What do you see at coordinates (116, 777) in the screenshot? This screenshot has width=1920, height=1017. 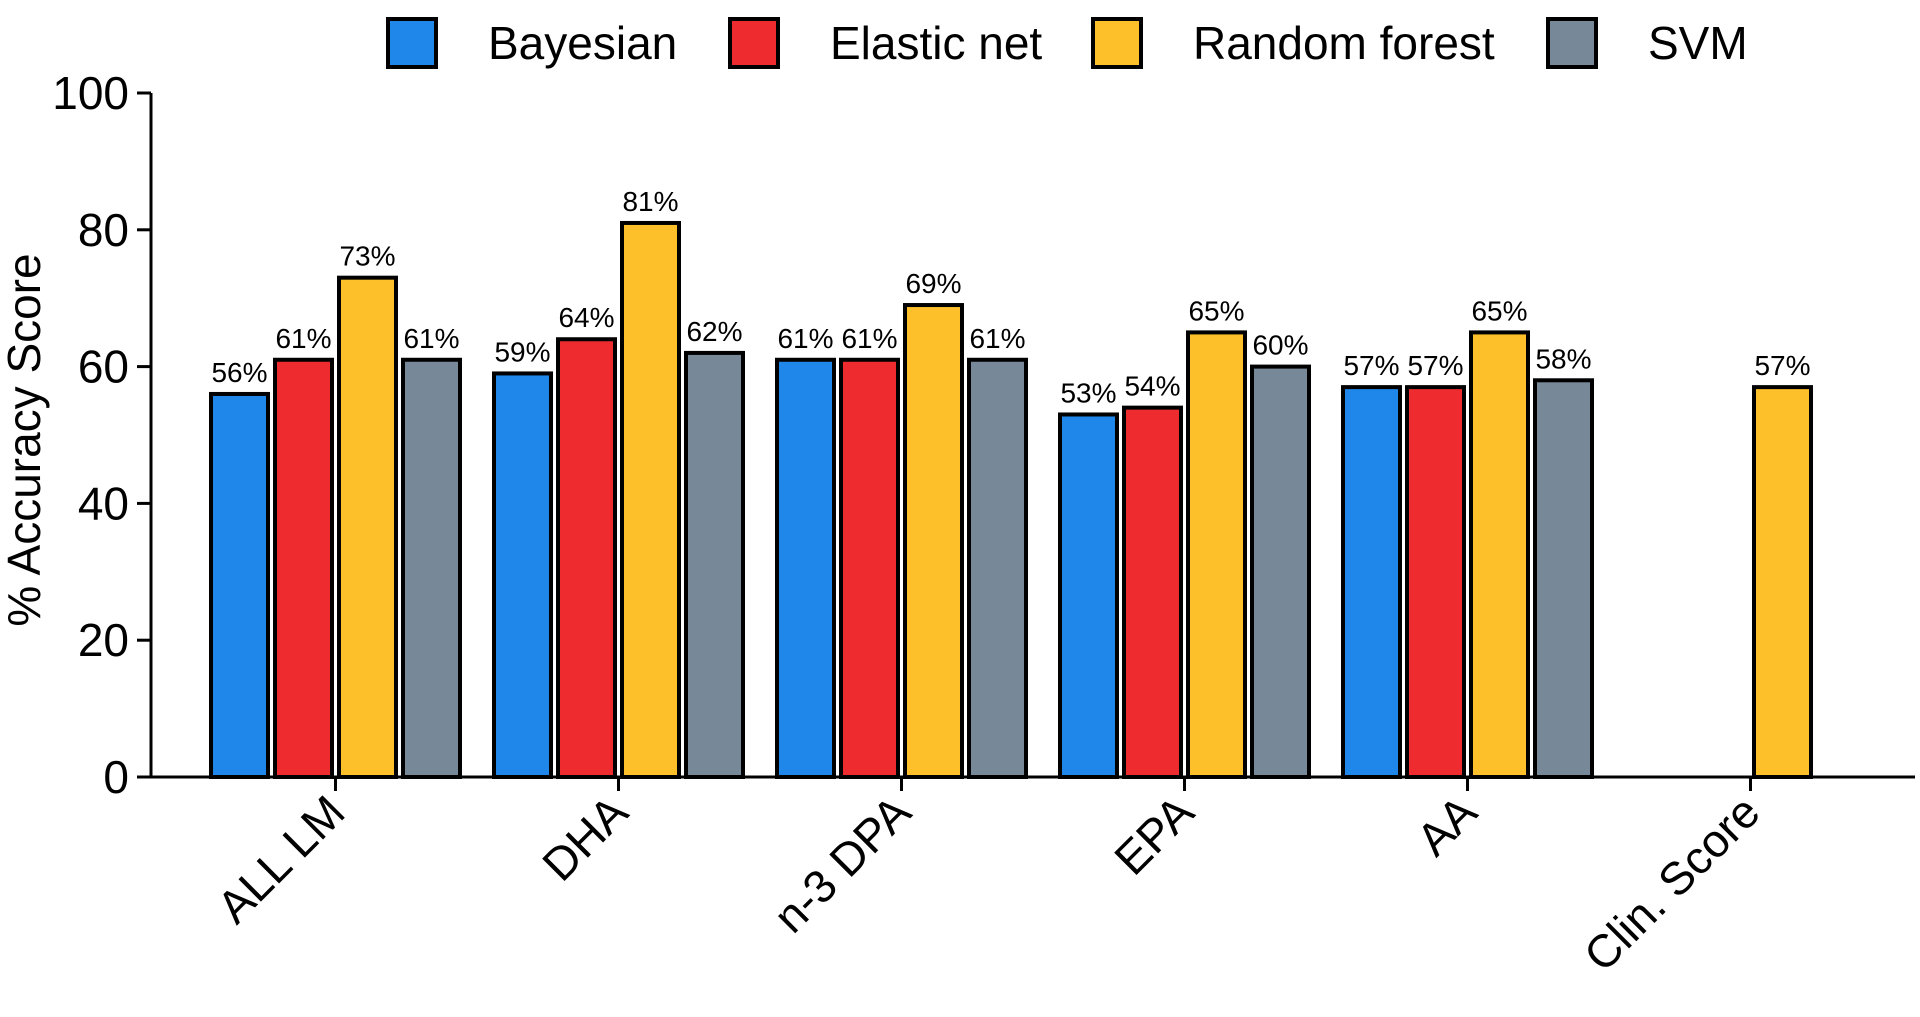 I see `y-tick-label: 0` at bounding box center [116, 777].